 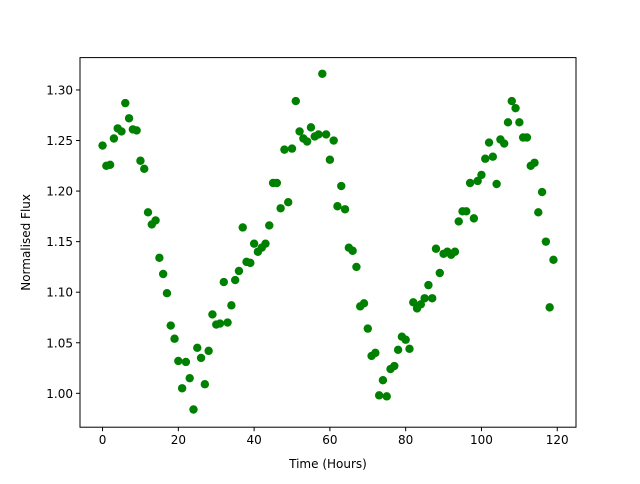 What do you see at coordinates (59, 293) in the screenshot?
I see `y-tick-label: 1.10` at bounding box center [59, 293].